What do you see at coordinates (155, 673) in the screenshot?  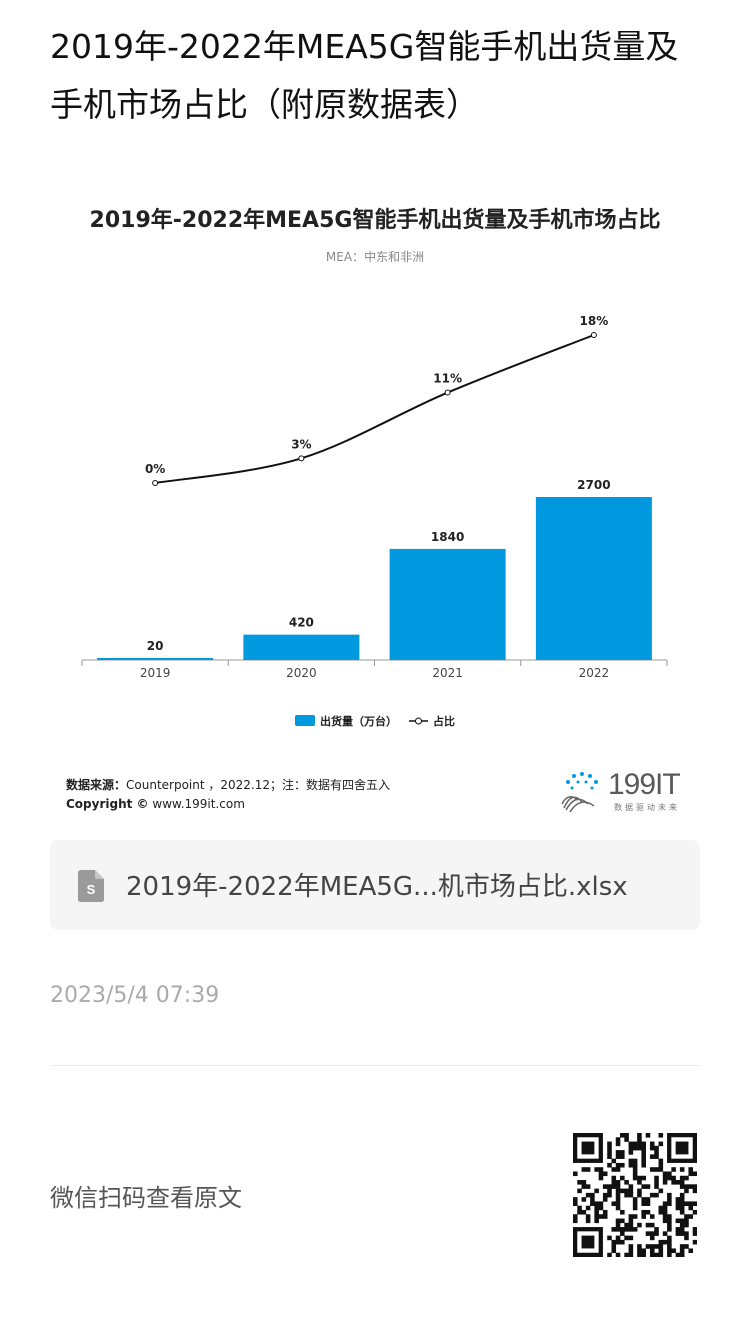 I see `x-tick-label: 2019` at bounding box center [155, 673].